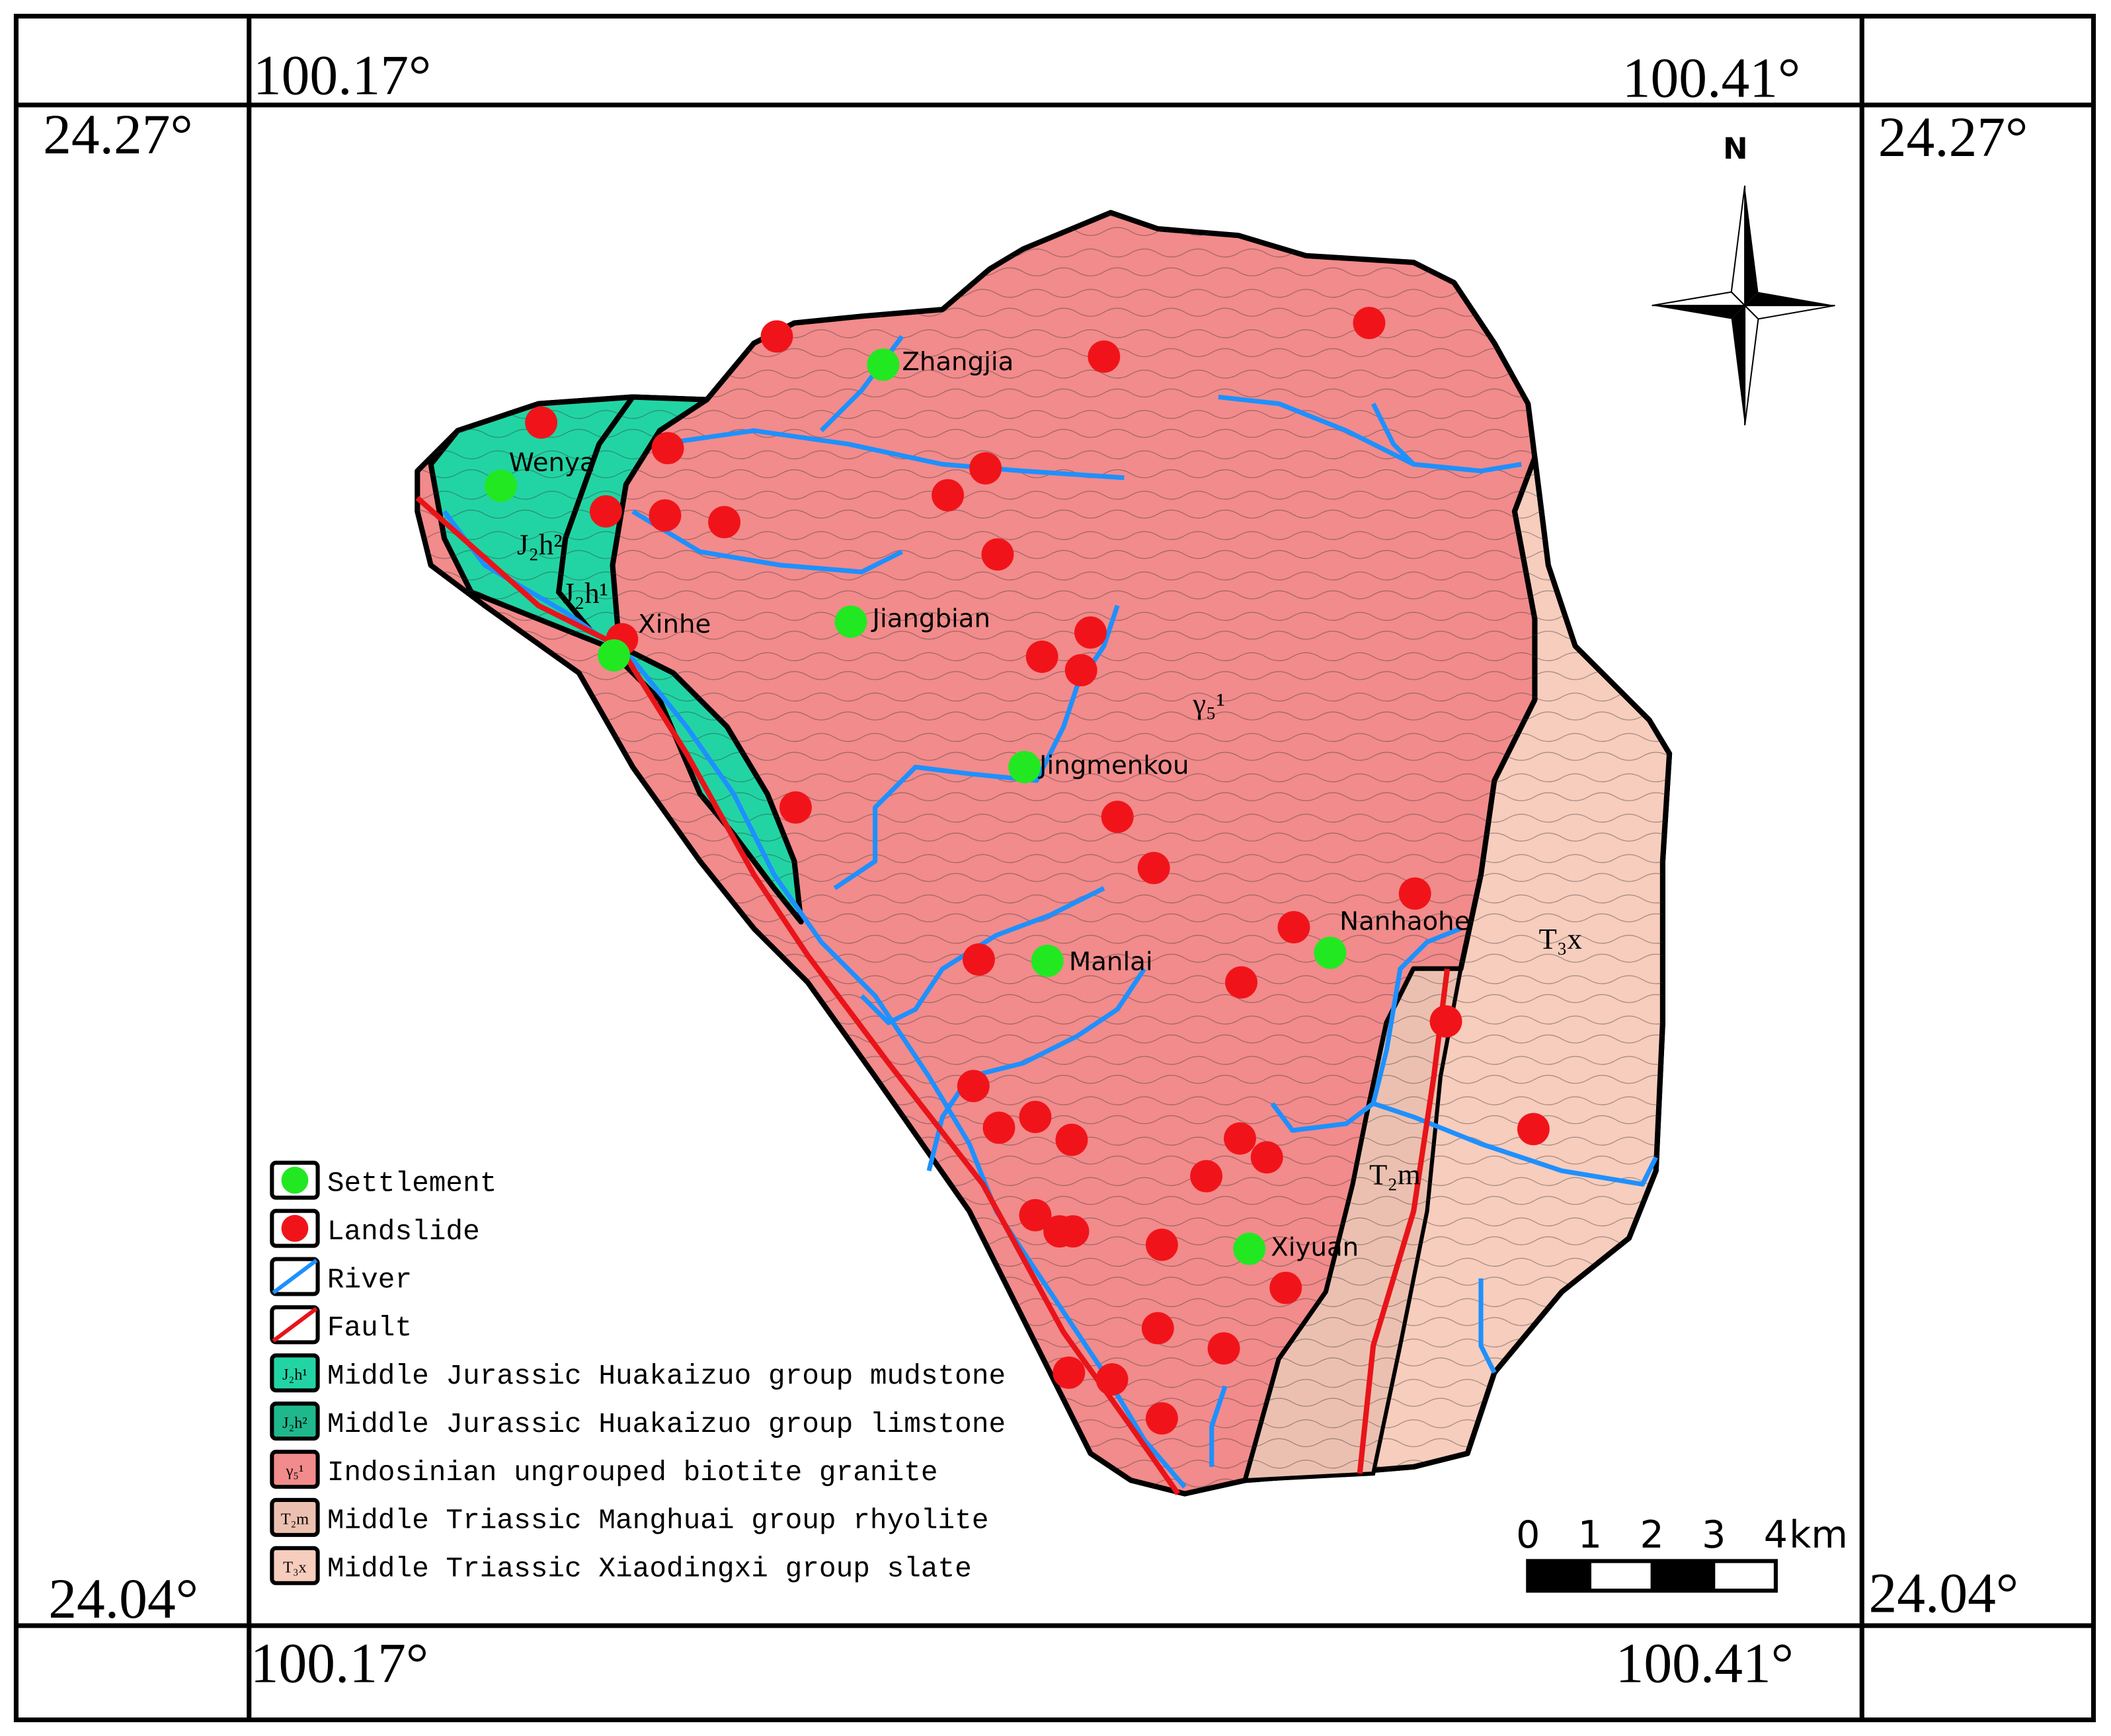 The width and height of the screenshot is (2111, 1736). I want to click on legend-label: Middle Jurassic Huakaizuo group limstone, so click(666, 1424).